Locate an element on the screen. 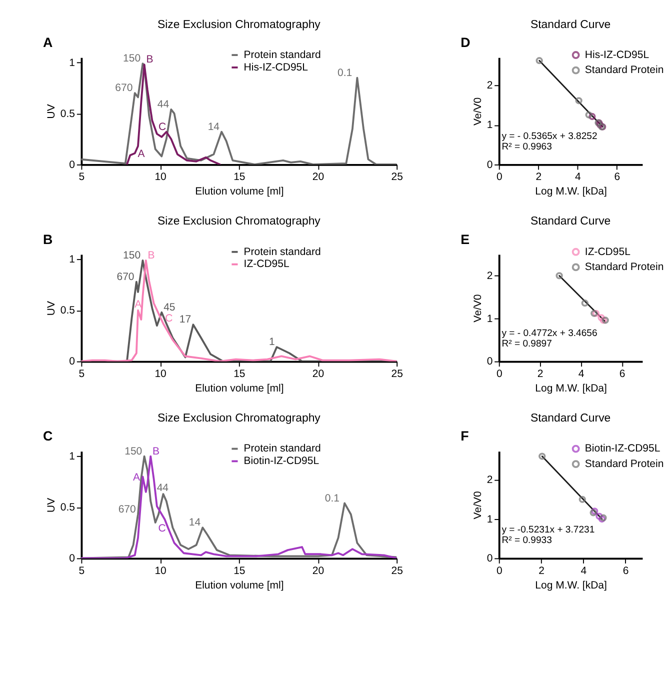 This screenshot has width=669, height=700. y-axis-title: Ve/V0 is located at coordinates (478, 111).